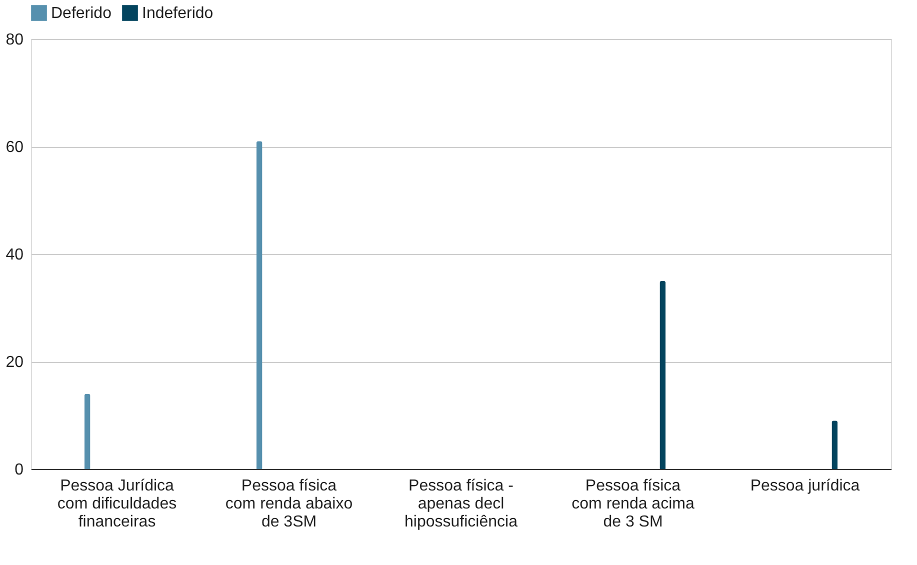  Describe the element at coordinates (805, 486) in the screenshot. I see `x-tick-label: Pessoa jurídica` at that location.